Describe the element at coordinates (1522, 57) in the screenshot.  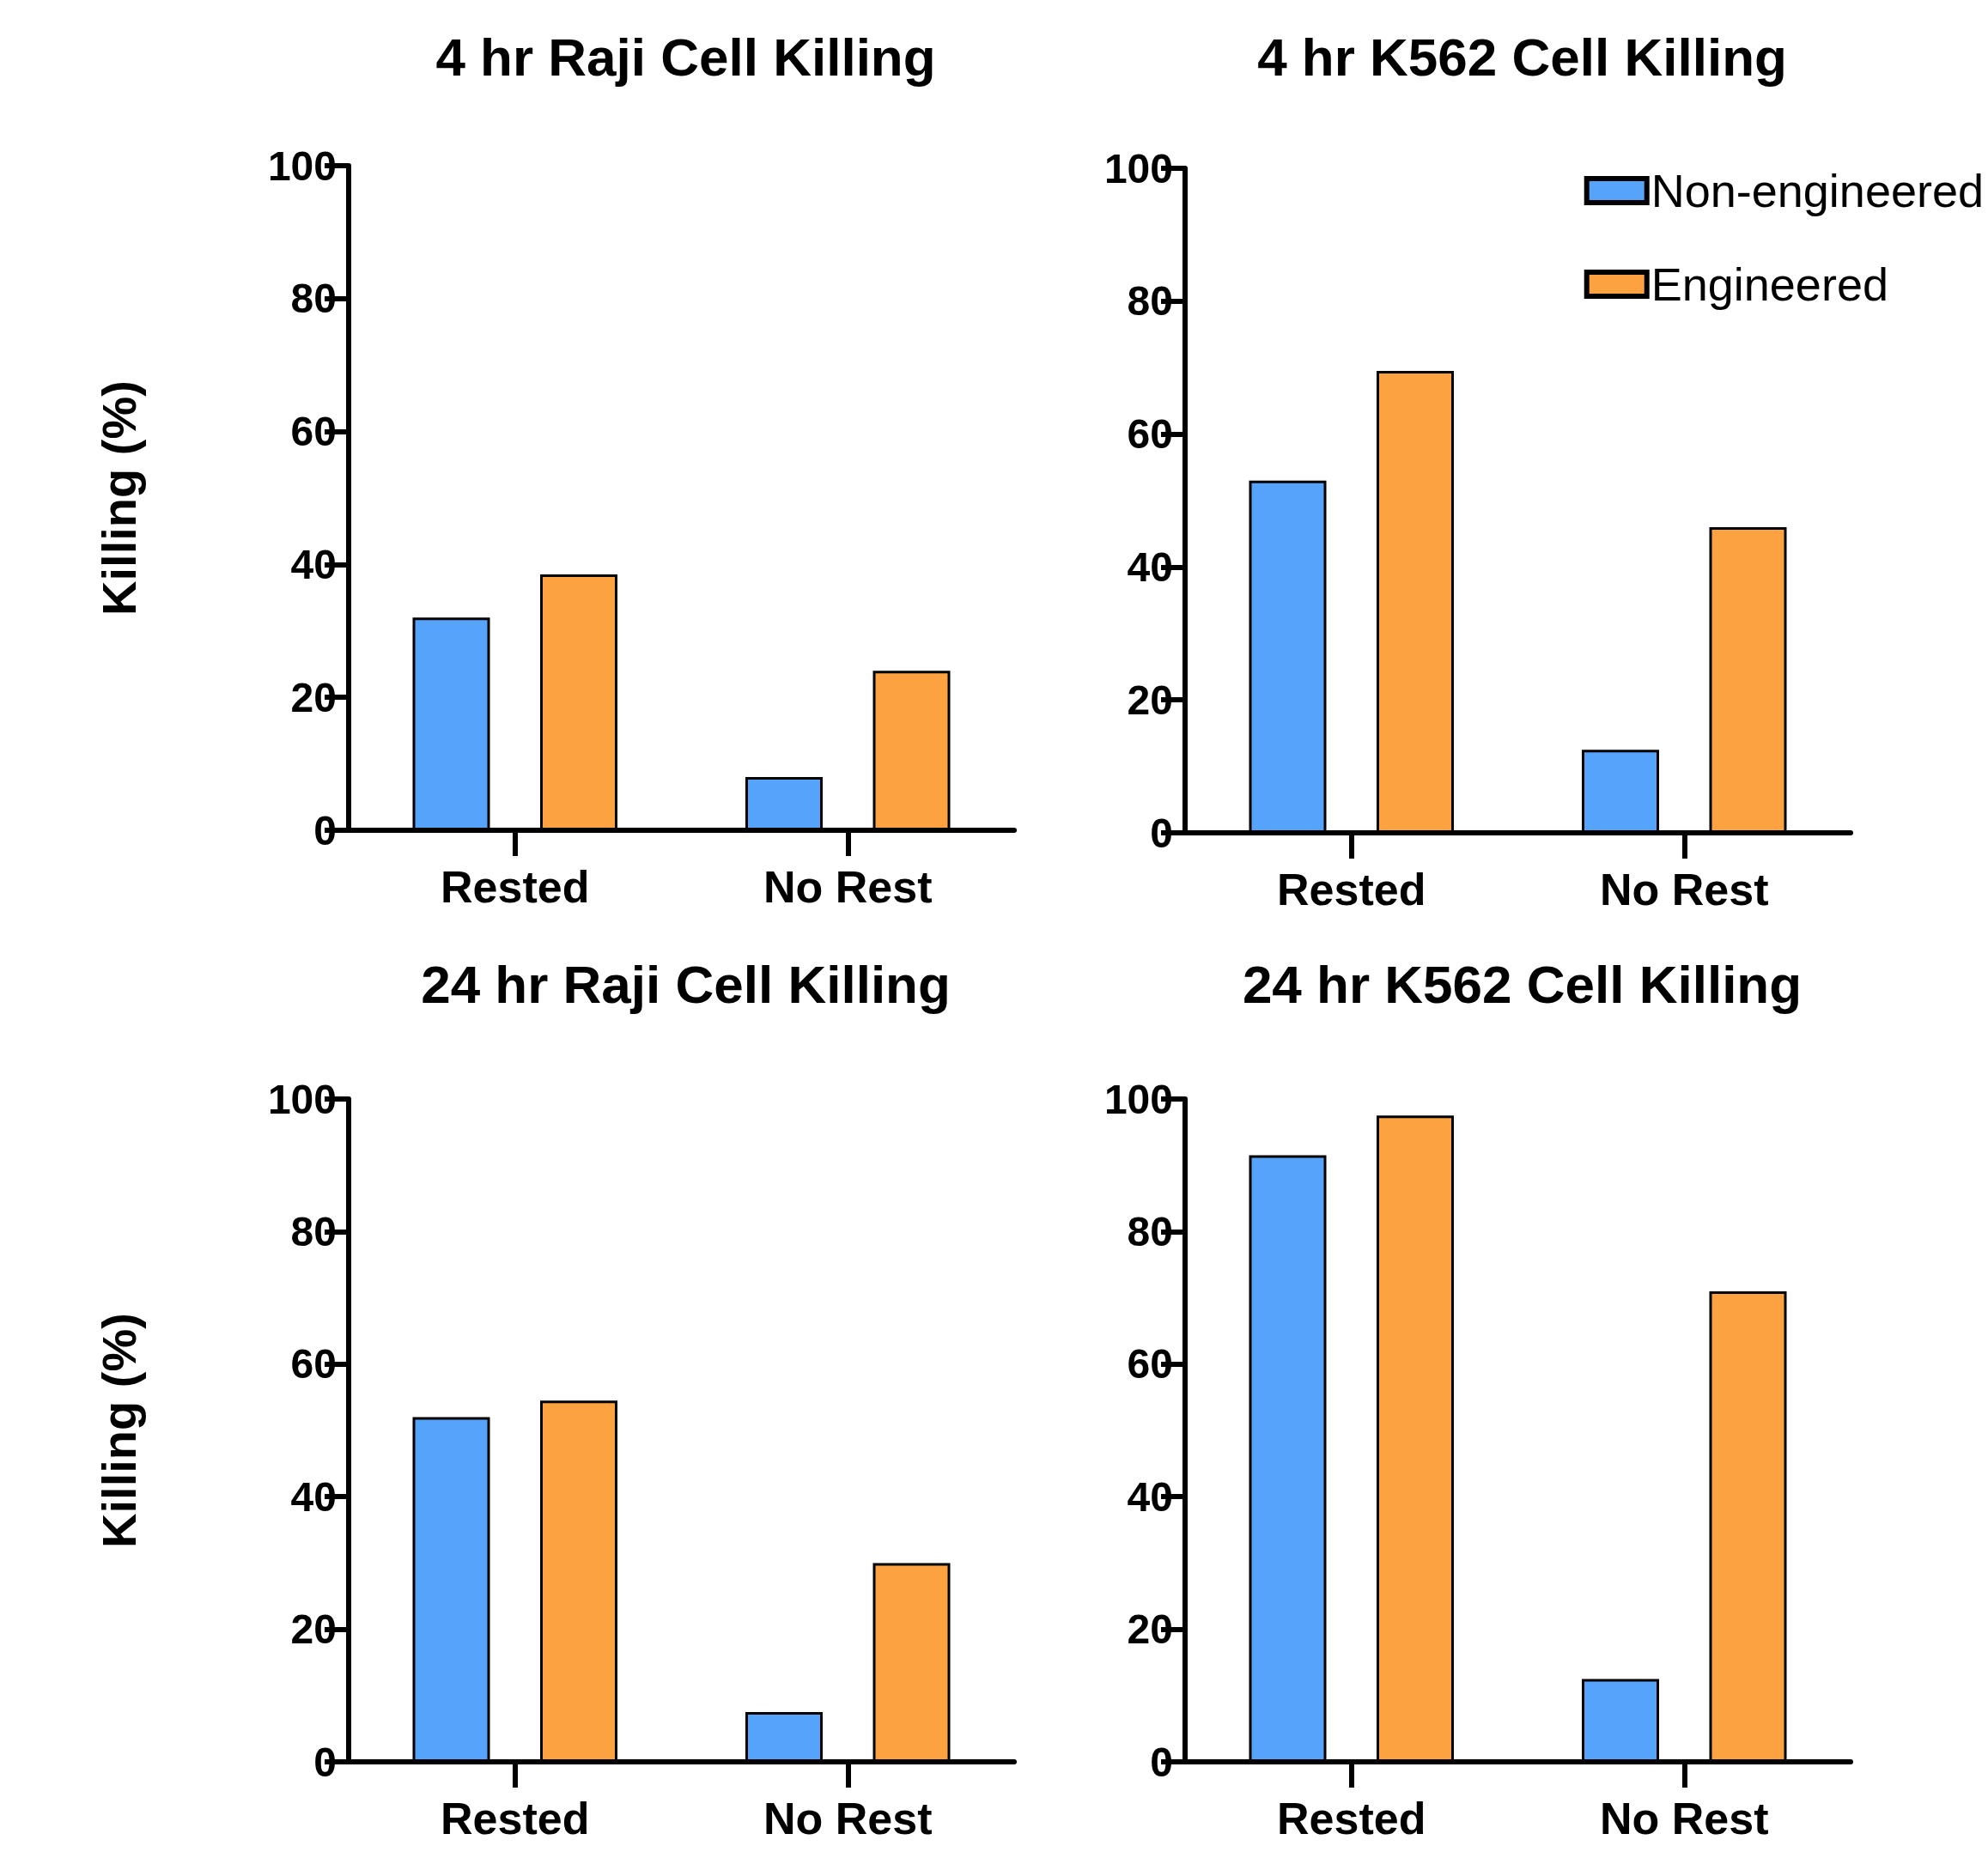
I see `chart-title: 4 hr K562 Cell Killing` at that location.